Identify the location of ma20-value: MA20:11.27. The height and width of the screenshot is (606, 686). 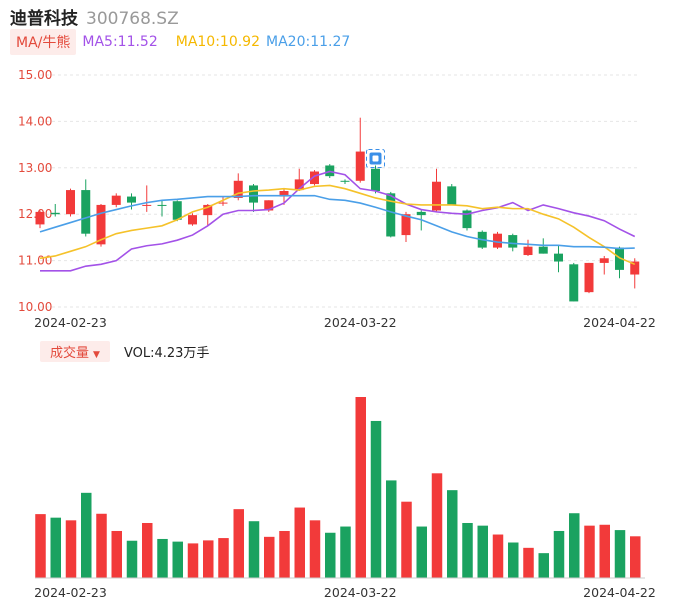
(308, 42).